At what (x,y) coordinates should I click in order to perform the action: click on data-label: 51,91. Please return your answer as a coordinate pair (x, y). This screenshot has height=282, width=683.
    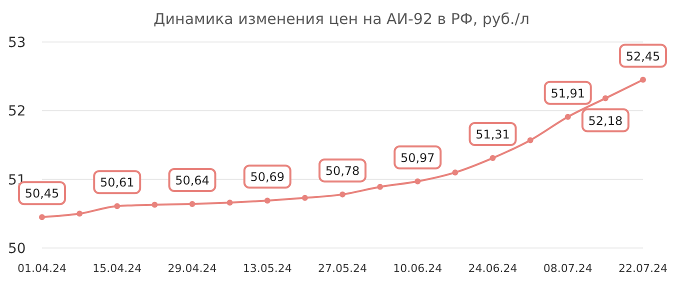
    Looking at the image, I should click on (568, 93).